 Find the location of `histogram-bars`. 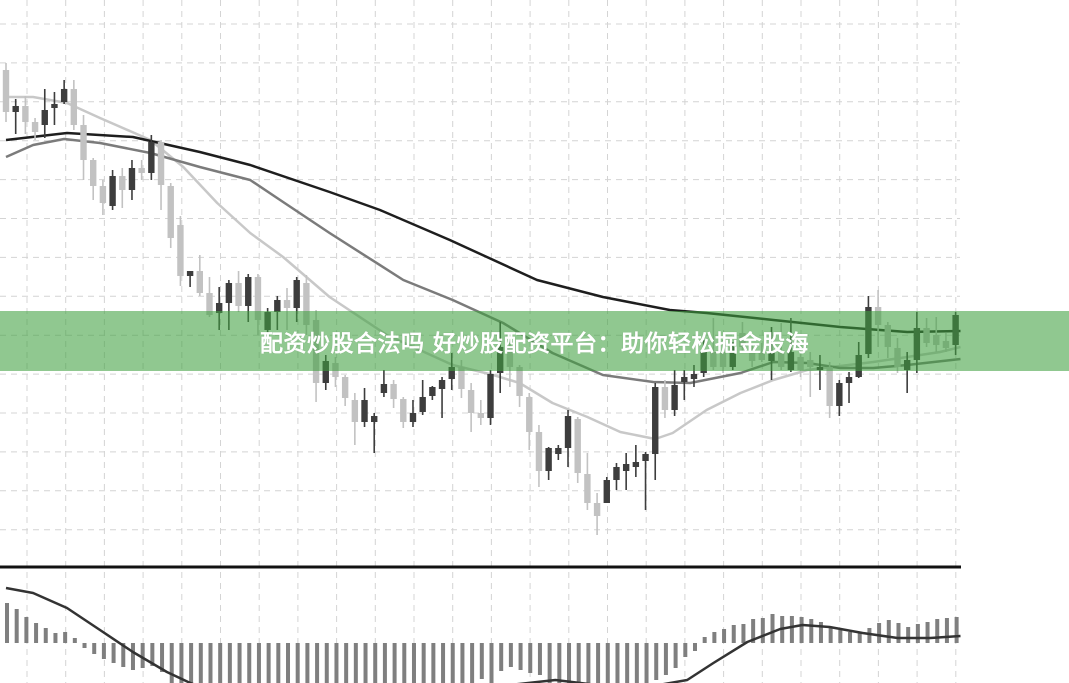

histogram-bars is located at coordinates (482, 643).